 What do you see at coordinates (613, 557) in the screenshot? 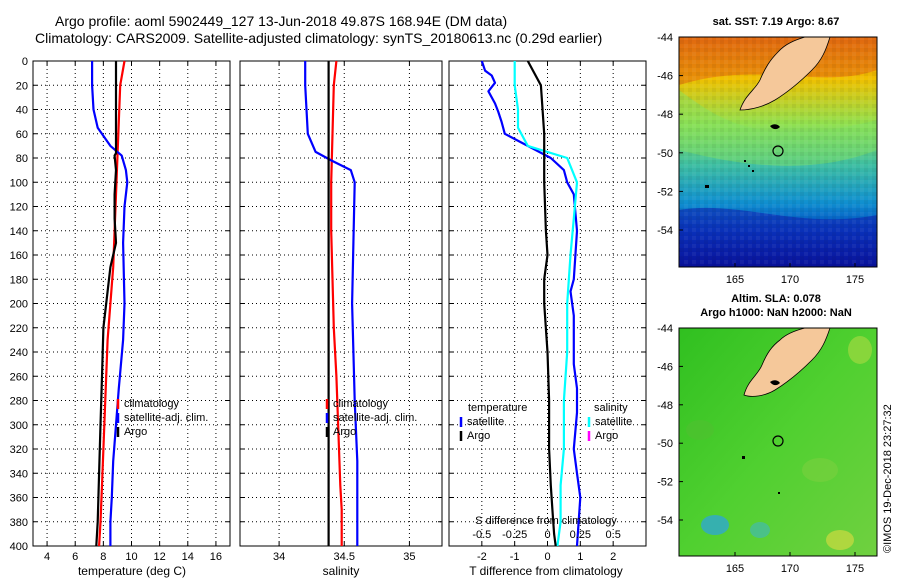
I see `x-tick-label: 2` at bounding box center [613, 557].